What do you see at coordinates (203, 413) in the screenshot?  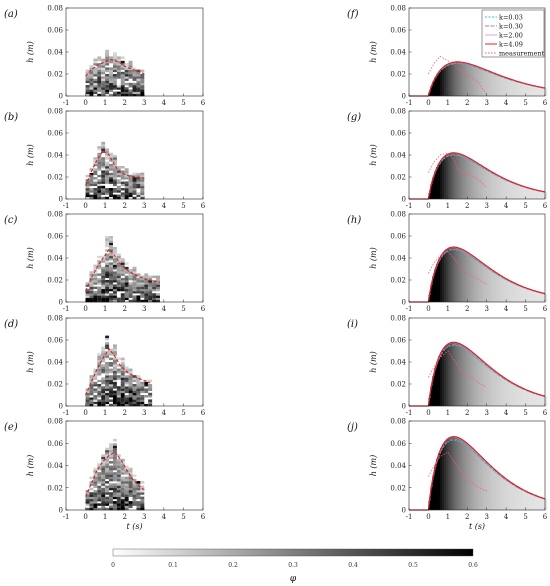 I see `x-tick-label: 6` at bounding box center [203, 413].